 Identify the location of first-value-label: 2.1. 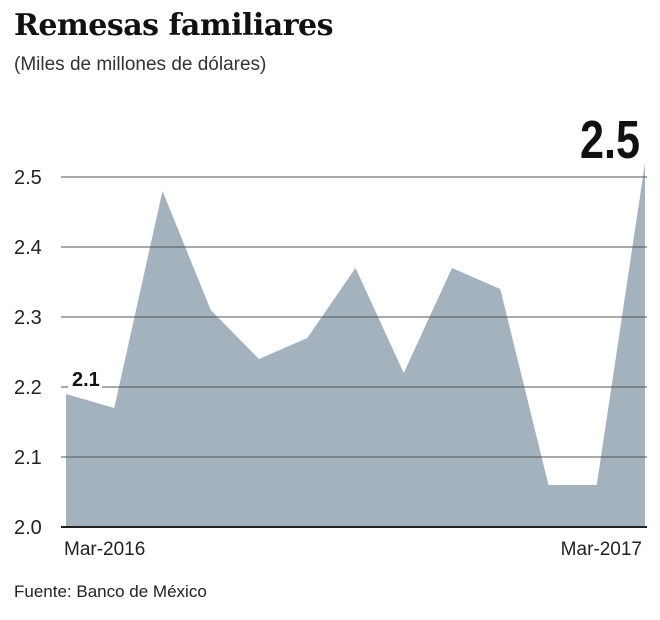
(86, 380).